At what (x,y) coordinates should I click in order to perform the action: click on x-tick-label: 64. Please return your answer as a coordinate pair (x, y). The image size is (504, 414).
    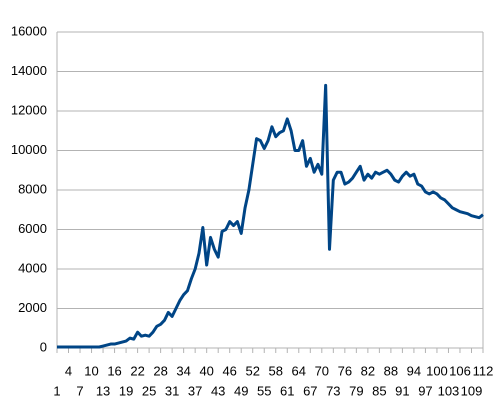
    Looking at the image, I should click on (299, 370).